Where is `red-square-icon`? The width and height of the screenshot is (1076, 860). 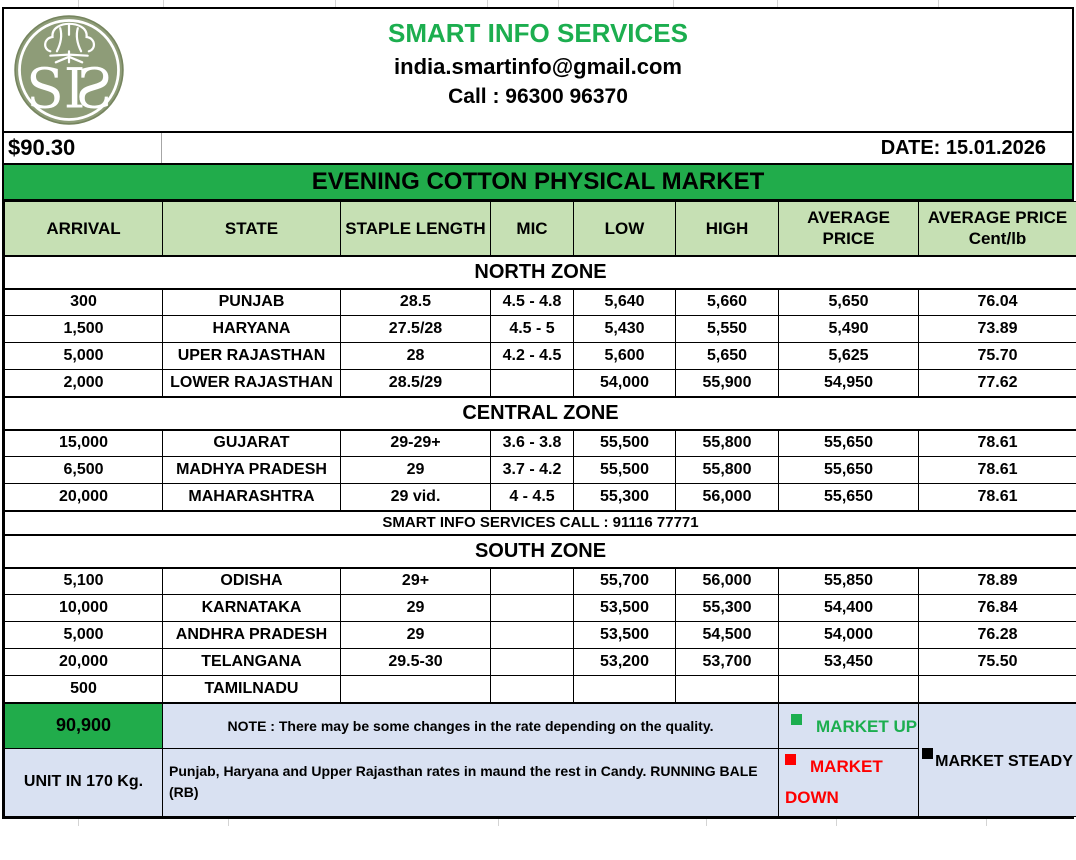 red-square-icon is located at coordinates (790, 759).